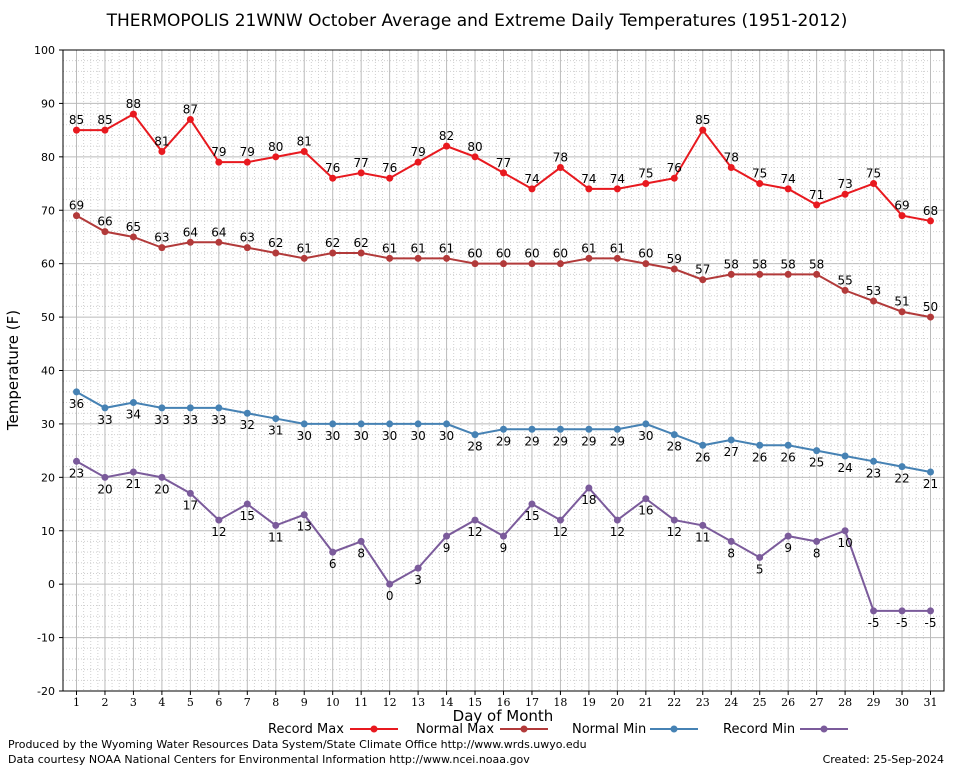 Image resolution: width=954 pixels, height=768 pixels. What do you see at coordinates (275, 537) in the screenshot?
I see `data-label-record-min: 11` at bounding box center [275, 537].